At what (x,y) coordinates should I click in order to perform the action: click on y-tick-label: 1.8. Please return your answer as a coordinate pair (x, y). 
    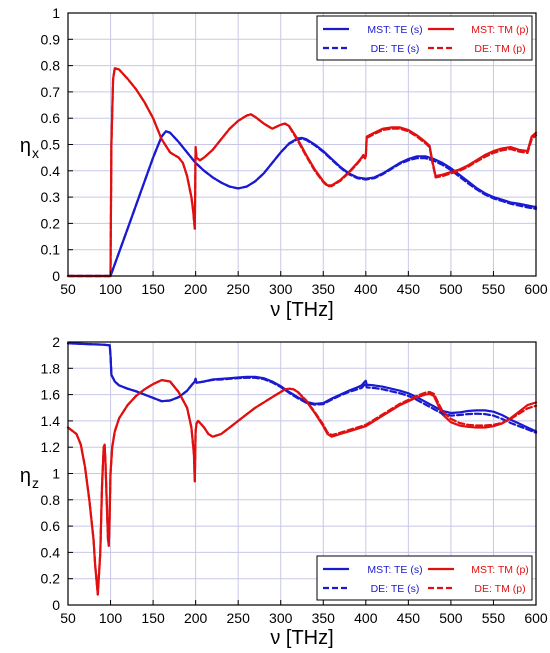
    Looking at the image, I should click on (51, 368).